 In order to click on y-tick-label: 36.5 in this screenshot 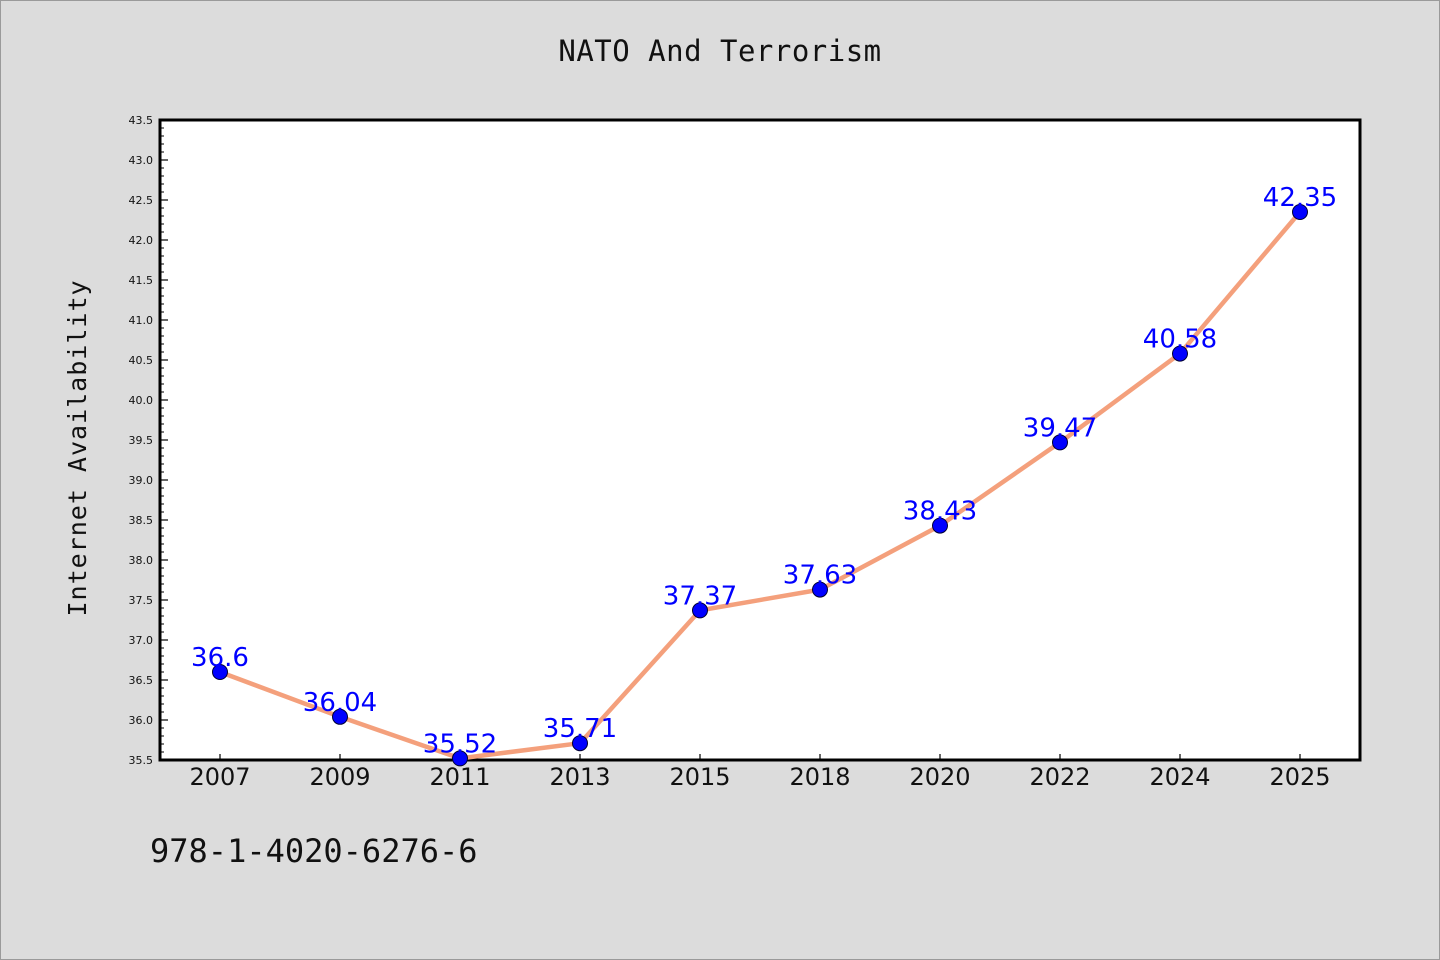, I will do `click(141, 680)`.